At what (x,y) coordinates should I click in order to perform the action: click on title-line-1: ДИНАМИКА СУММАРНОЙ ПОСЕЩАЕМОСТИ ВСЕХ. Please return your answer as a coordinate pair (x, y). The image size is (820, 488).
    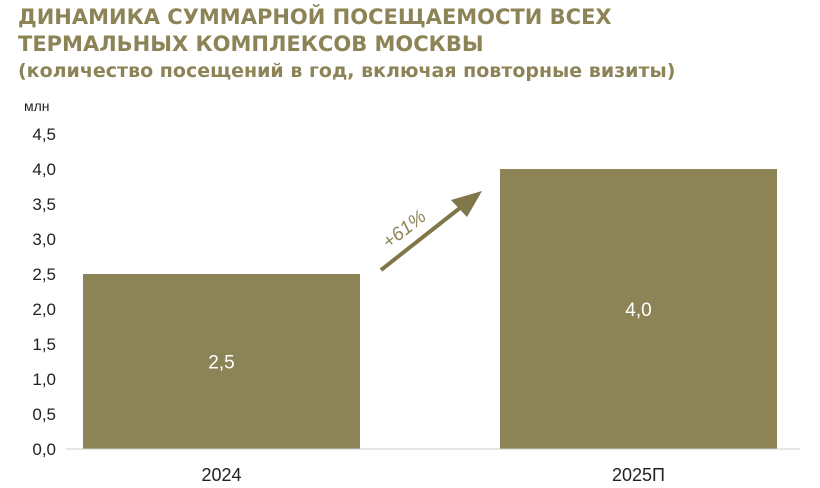
    Looking at the image, I should click on (315, 17).